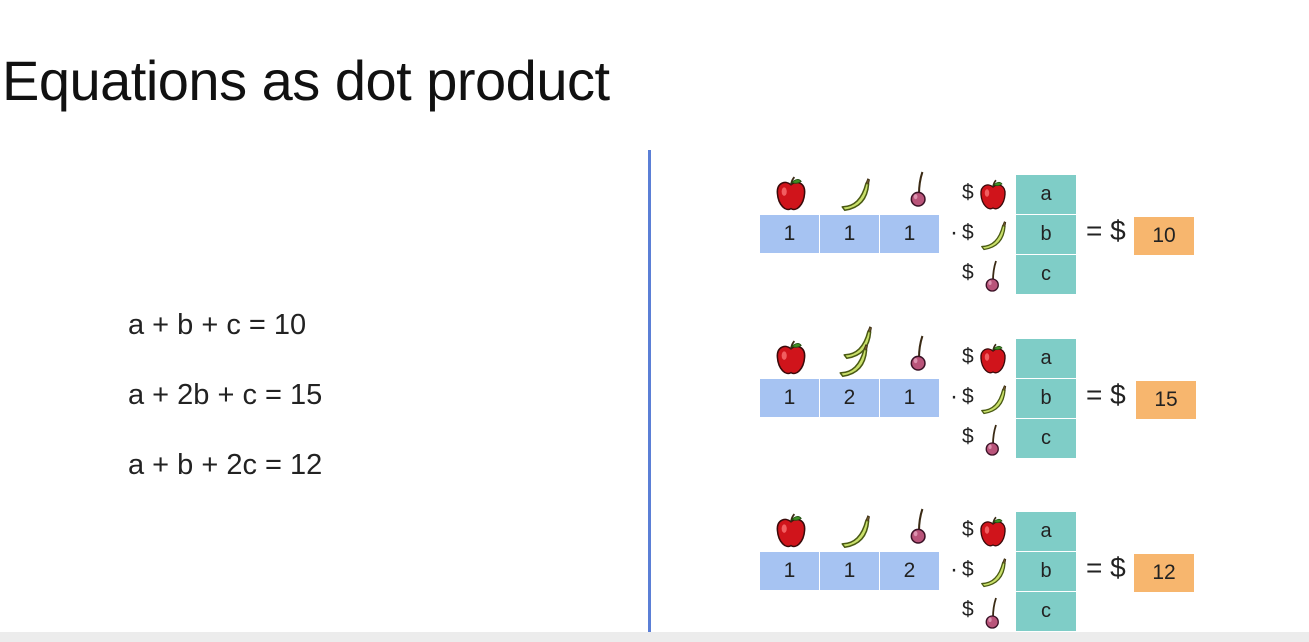  What do you see at coordinates (1166, 400) in the screenshot?
I see `result-box: 15` at bounding box center [1166, 400].